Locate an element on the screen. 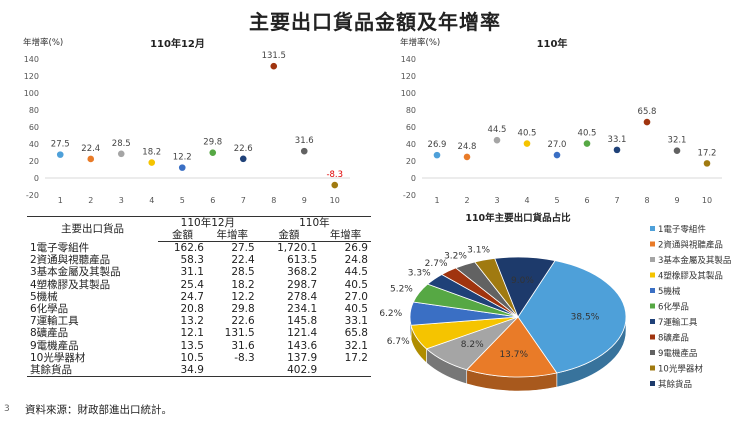 This screenshot has width=750, height=422. legend-label: 1電子零組件 is located at coordinates (682, 229).